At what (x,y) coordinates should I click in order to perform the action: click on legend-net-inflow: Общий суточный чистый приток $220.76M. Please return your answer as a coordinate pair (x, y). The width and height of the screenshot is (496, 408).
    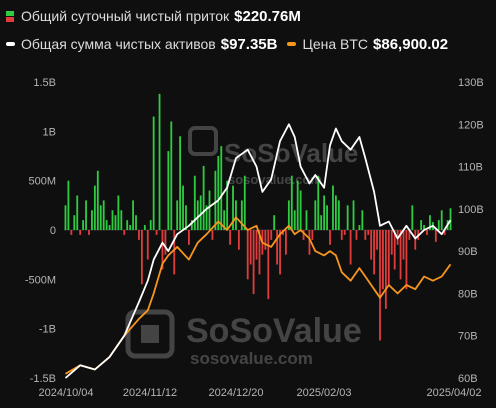
    Looking at the image, I should click on (153, 16).